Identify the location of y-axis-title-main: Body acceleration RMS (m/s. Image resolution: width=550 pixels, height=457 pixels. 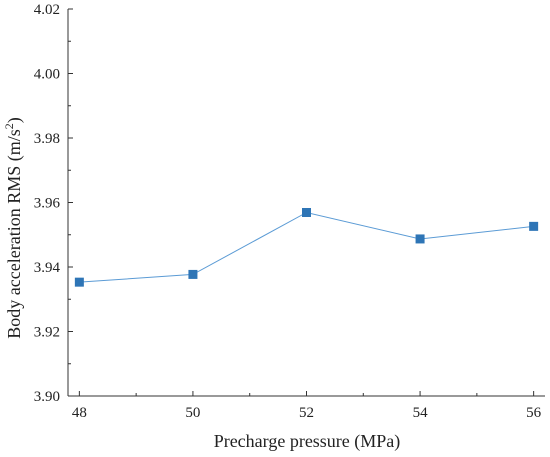
(14, 233).